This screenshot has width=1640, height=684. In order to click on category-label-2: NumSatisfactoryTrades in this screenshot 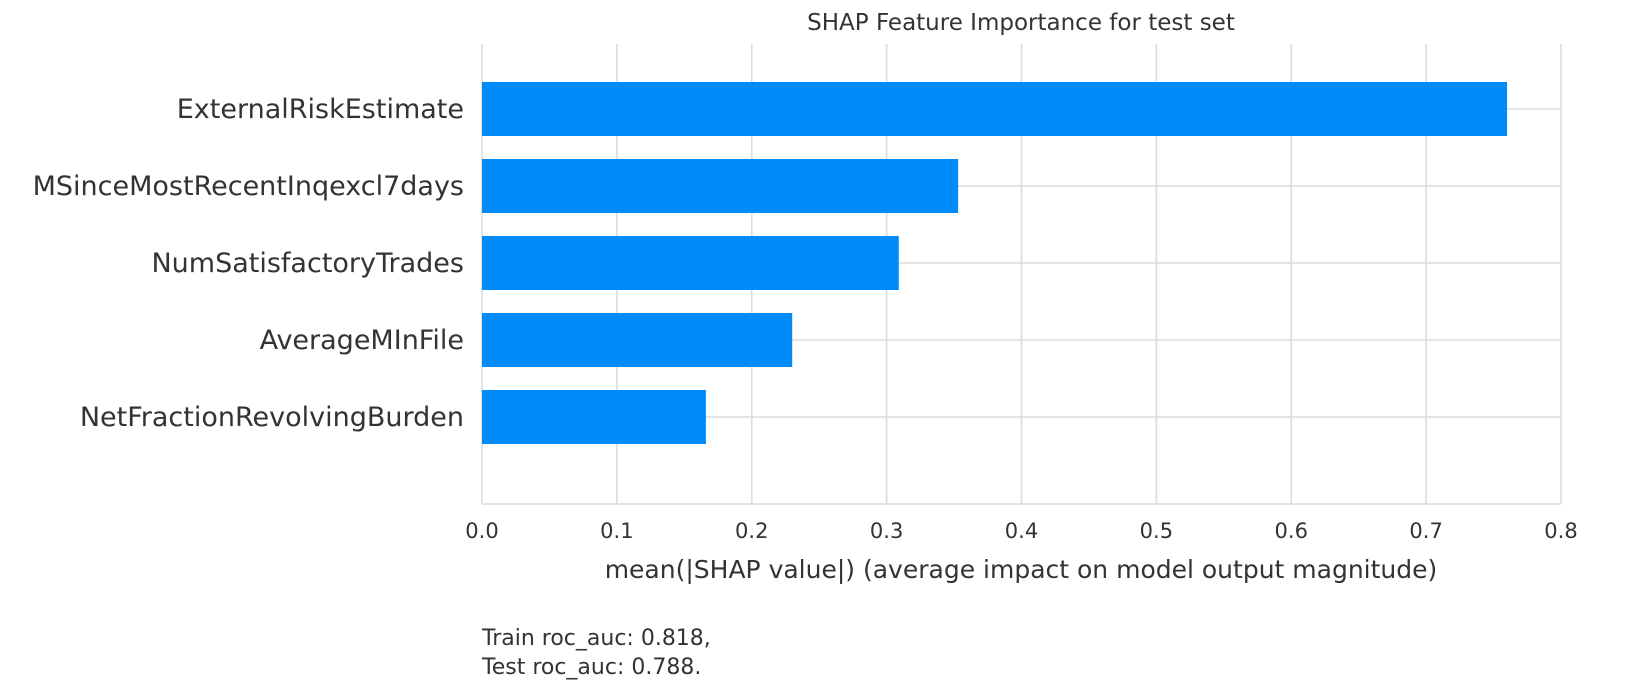, I will do `click(307, 263)`.